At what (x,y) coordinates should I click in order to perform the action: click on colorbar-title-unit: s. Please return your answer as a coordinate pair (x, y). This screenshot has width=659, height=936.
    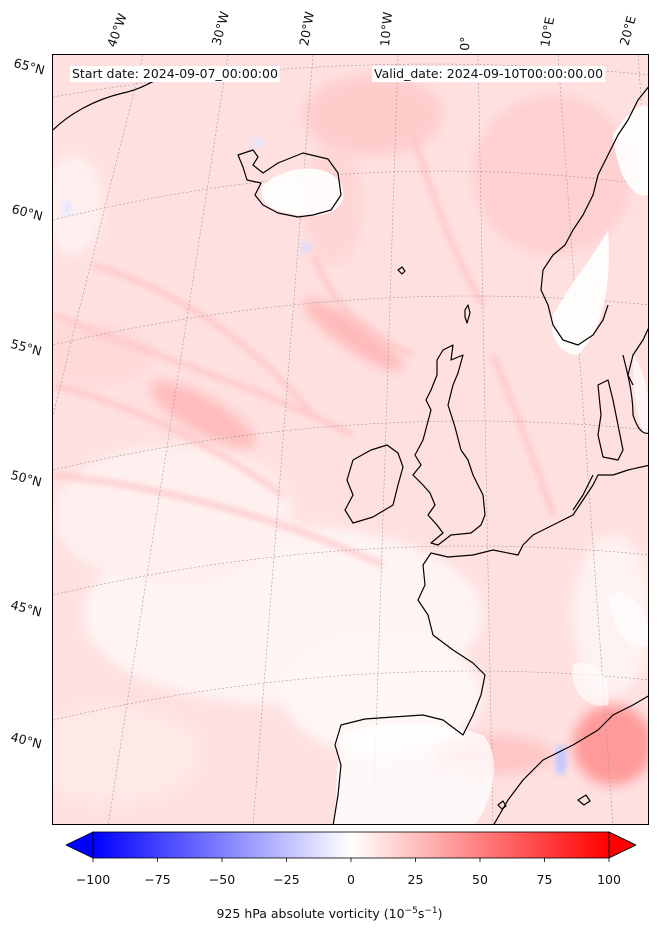
    Looking at the image, I should click on (421, 914).